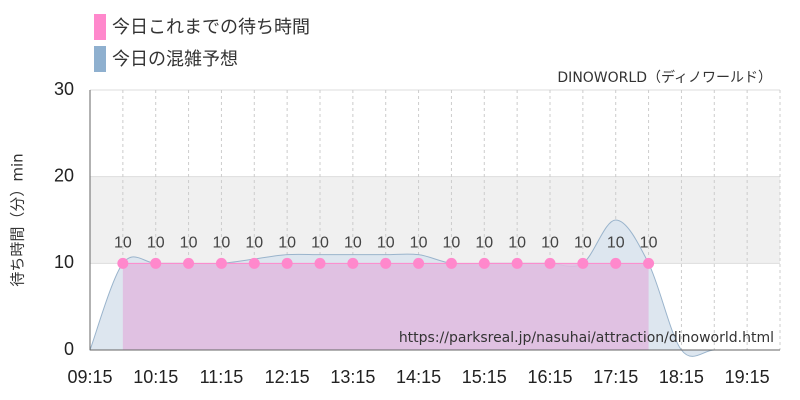 The height and width of the screenshot is (400, 800). Describe the element at coordinates (175, 59) in the screenshot. I see `legend-label: 今日の混雑予想` at that location.